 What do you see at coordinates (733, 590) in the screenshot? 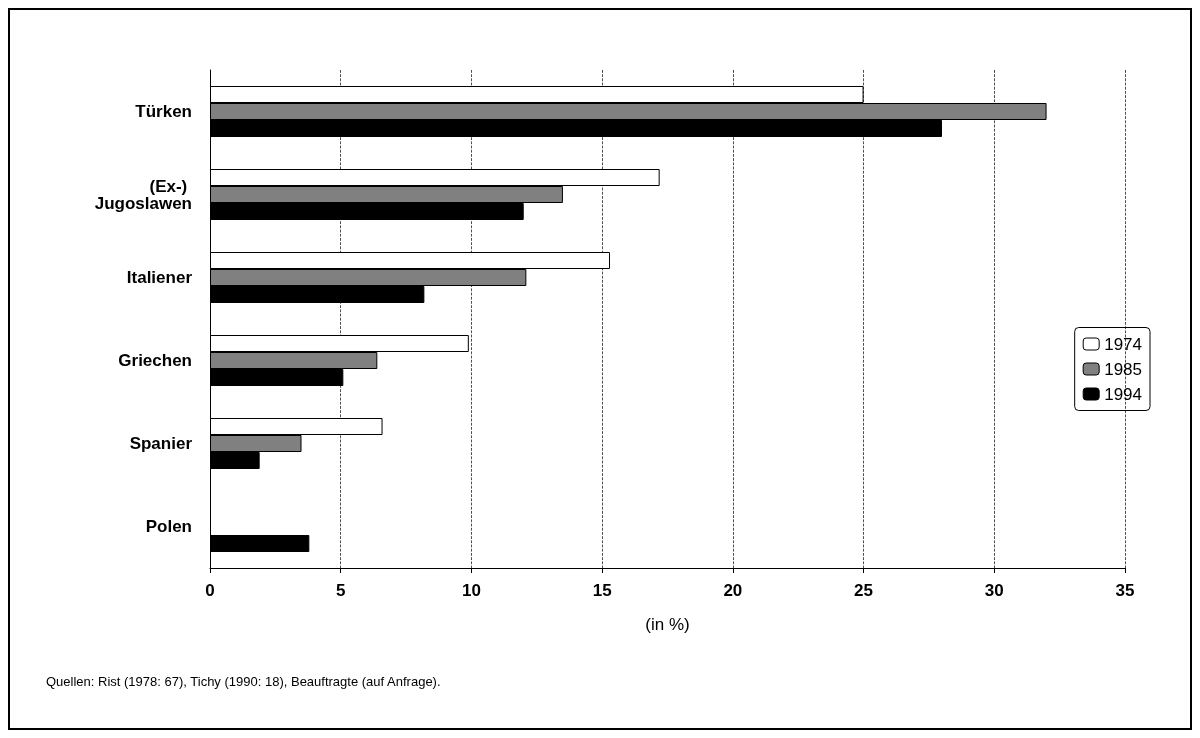
I see `x-tick-label: 20` at bounding box center [733, 590].